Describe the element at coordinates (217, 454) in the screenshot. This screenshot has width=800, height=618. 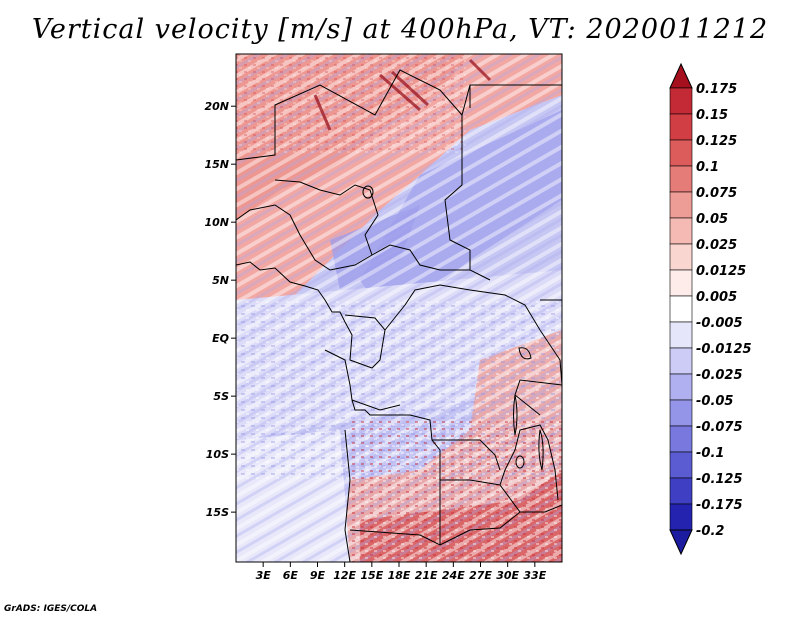
I see `lat-tick-label: 10S` at that location.